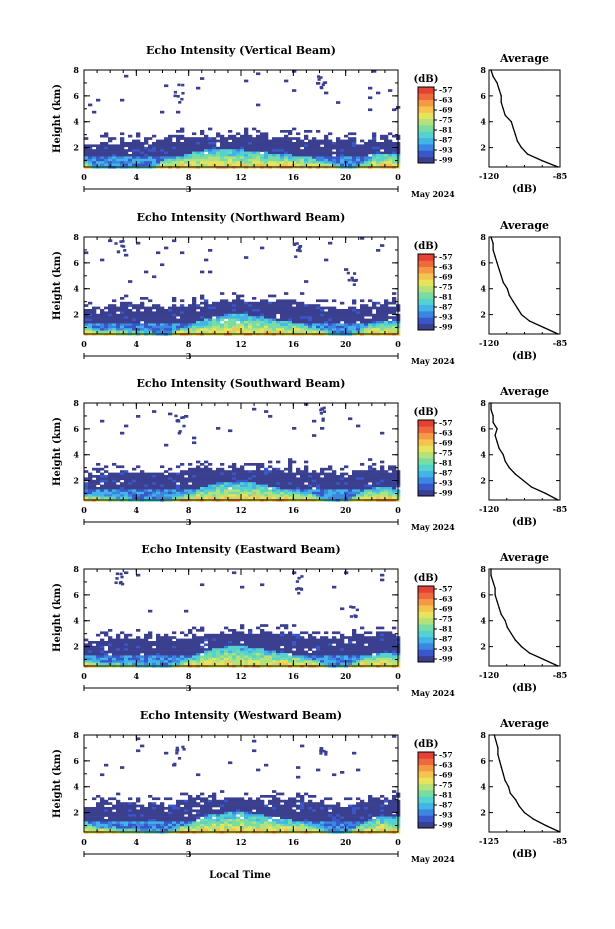  I want to click on y-tick-label: 4, so click(76, 122).